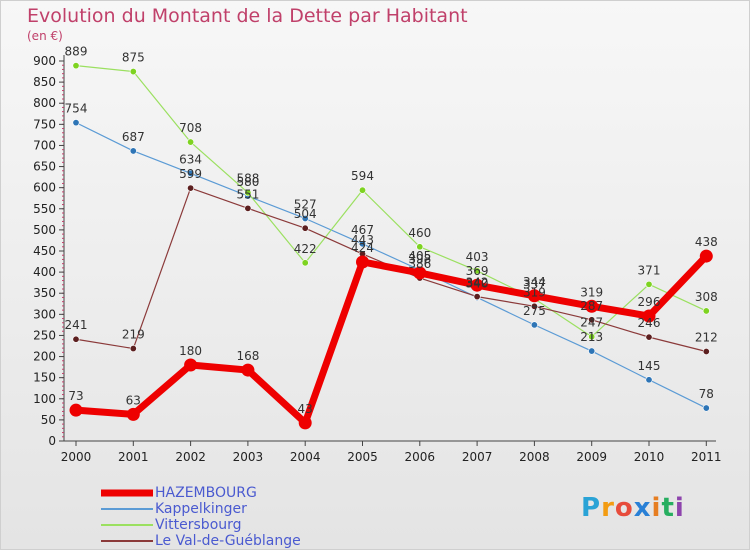 This screenshot has width=750, height=550. I want to click on data-label: 424, so click(362, 248).